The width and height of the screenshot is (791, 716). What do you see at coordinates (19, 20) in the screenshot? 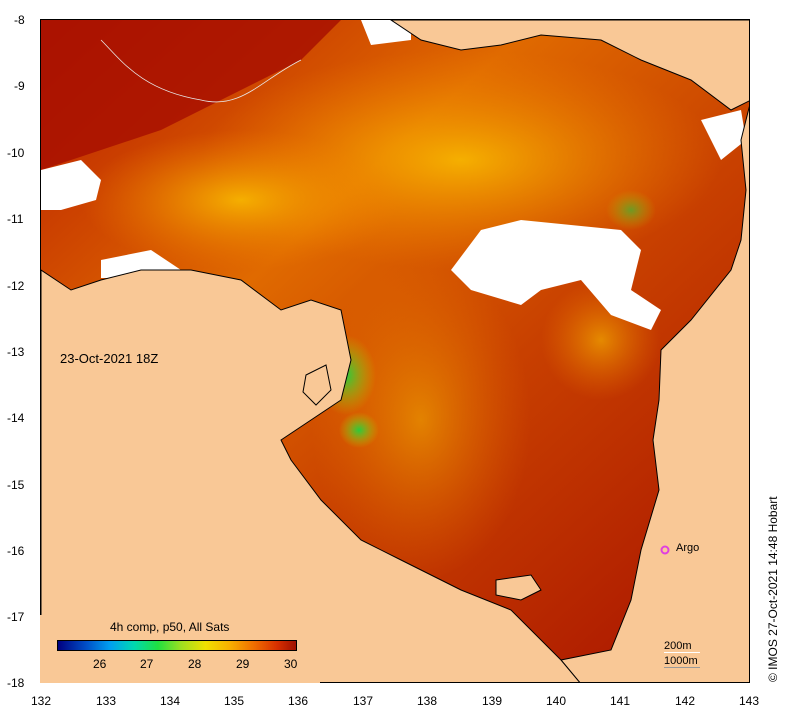
I see `y-tick: -8` at bounding box center [19, 20].